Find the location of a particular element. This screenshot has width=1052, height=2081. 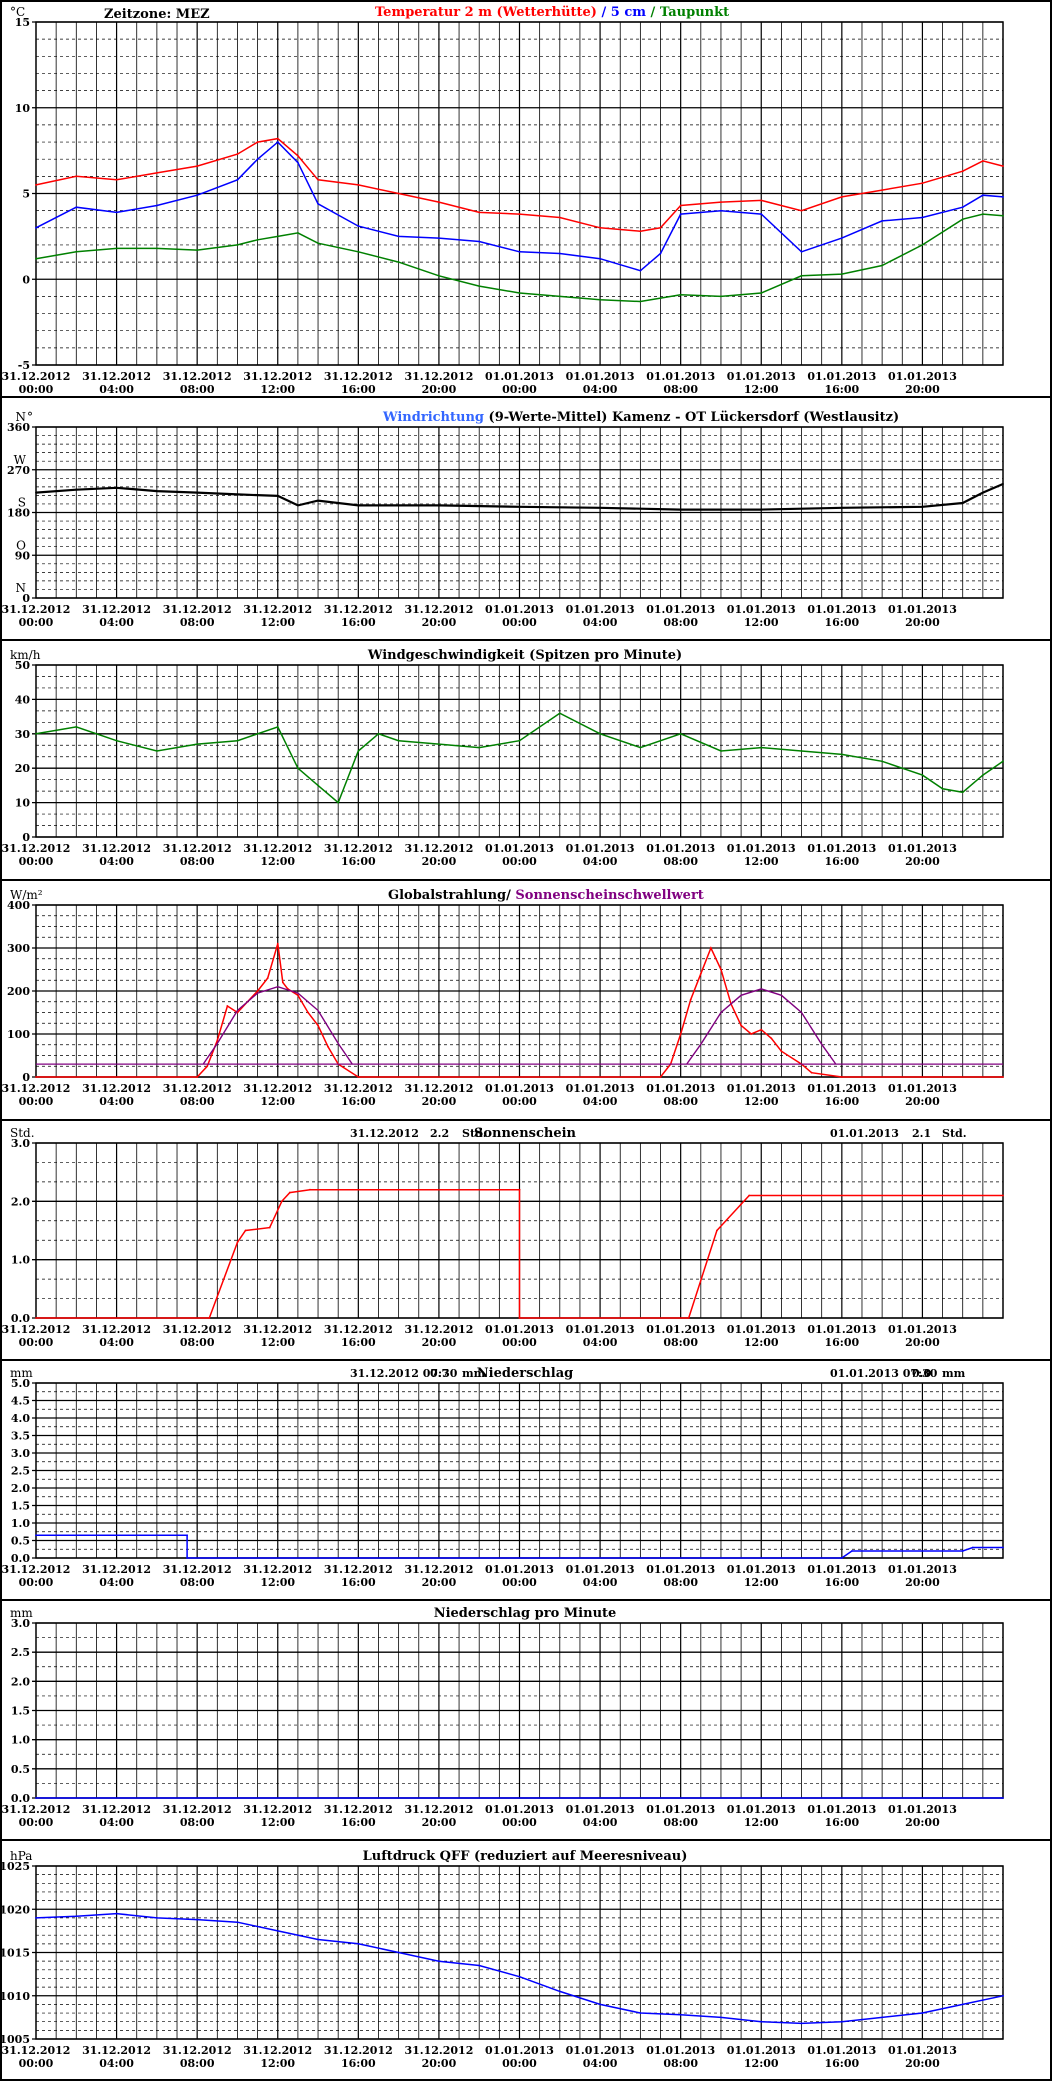

x-tick-time: 16:00 is located at coordinates (358, 389).